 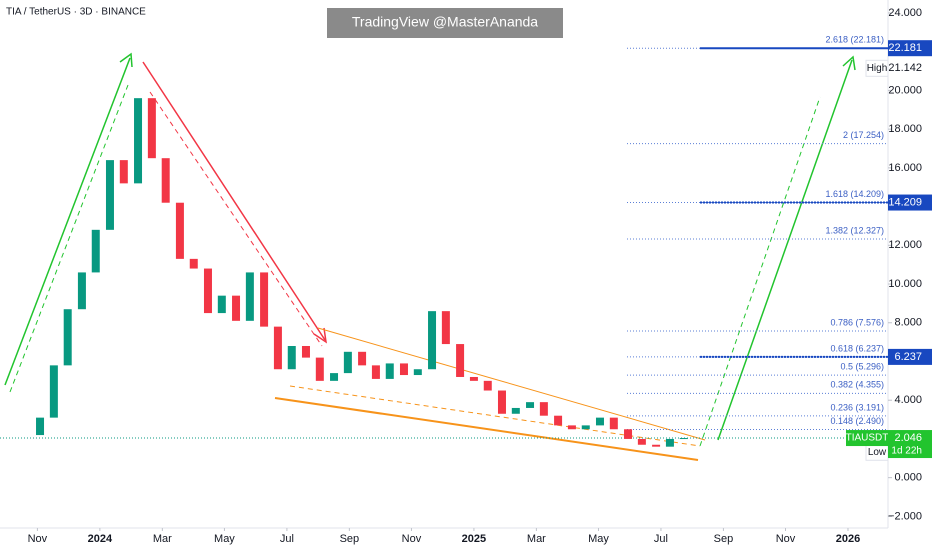 What do you see at coordinates (905, 68) in the screenshot?
I see `high-tag-value: 21.142` at bounding box center [905, 68].